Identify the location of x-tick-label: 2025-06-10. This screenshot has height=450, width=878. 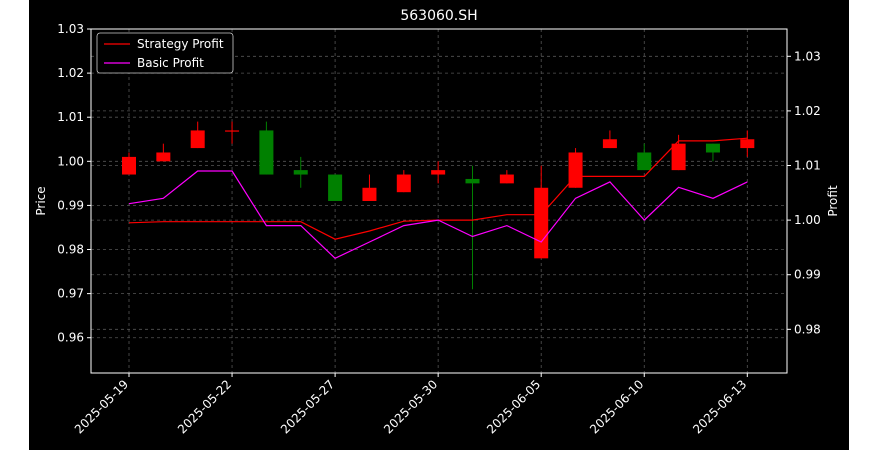
(616, 406).